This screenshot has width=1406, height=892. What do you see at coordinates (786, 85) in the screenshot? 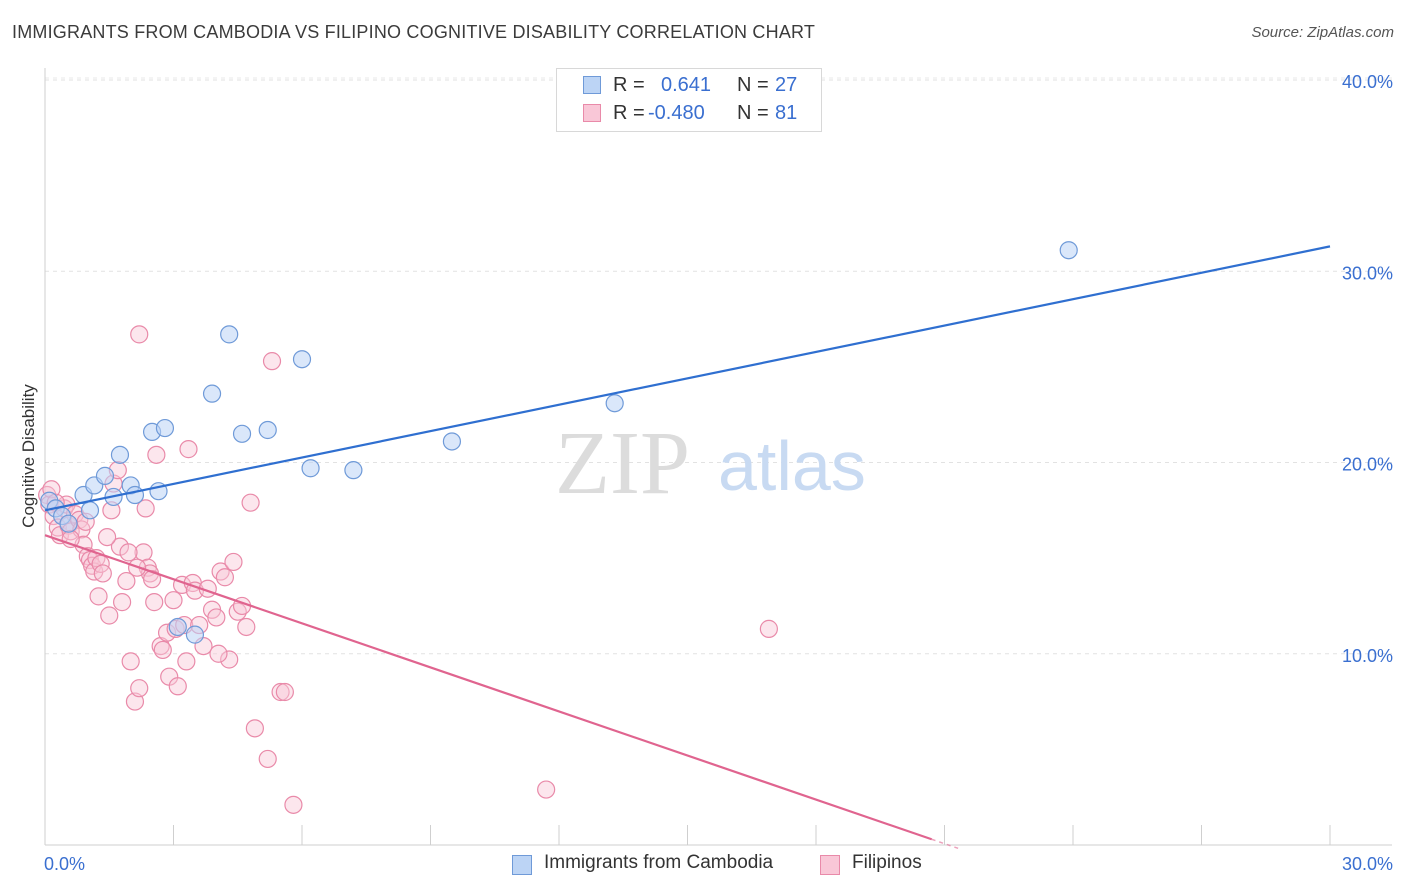
I see `legend-n-value-cambodia: 27` at bounding box center [786, 85].